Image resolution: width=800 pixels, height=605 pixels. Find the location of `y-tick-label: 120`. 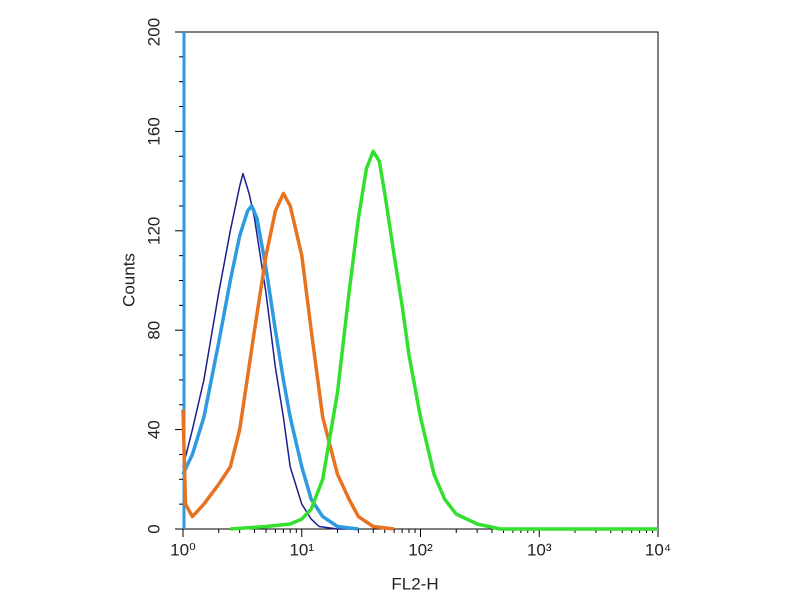

y-tick-label: 120 is located at coordinates (153, 231).